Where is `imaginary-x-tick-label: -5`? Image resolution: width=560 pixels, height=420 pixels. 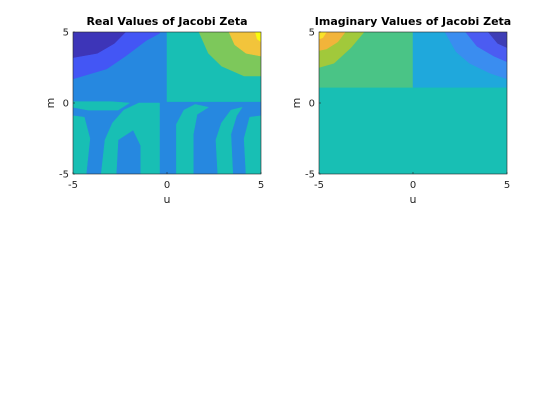
imaginary-x-tick-label: -5 is located at coordinates (319, 185).